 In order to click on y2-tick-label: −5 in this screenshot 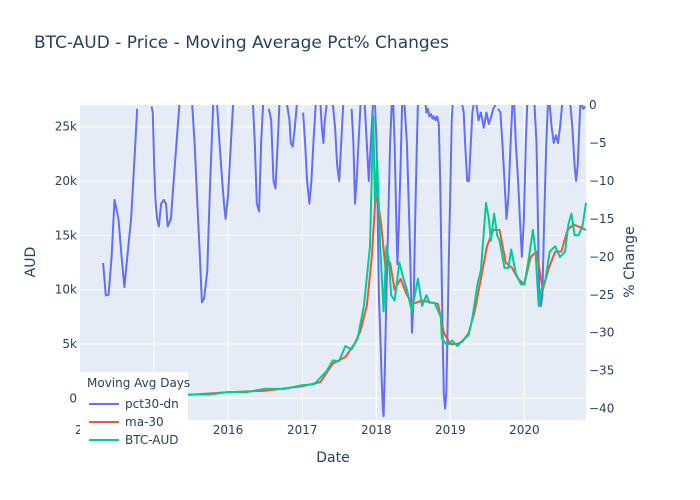, I will do `click(598, 143)`.